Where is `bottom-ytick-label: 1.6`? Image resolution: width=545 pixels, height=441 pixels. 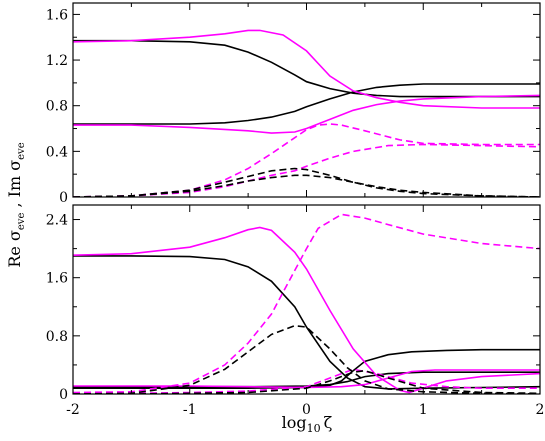 bottom-ytick-label: 1.6 is located at coordinates (57, 279).